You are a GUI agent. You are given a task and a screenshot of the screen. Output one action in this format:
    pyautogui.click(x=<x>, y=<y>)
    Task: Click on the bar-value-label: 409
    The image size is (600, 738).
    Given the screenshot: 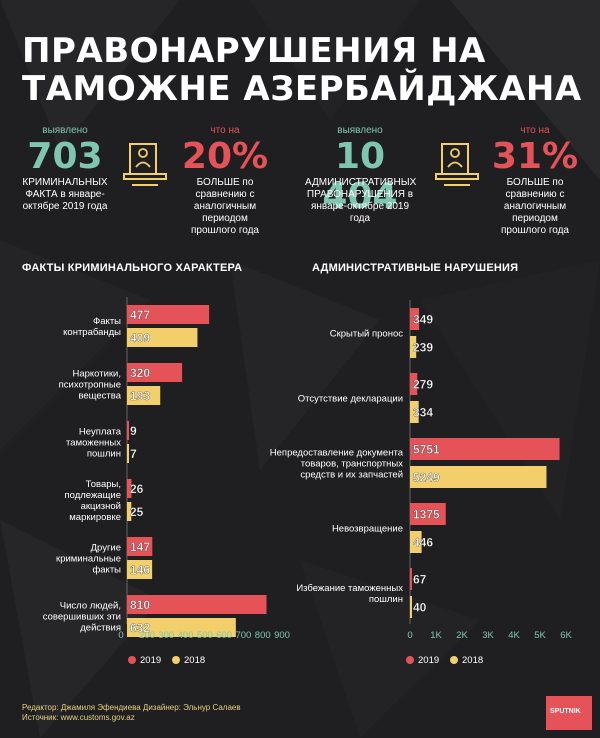 What is the action you would take?
    pyautogui.click(x=140, y=338)
    